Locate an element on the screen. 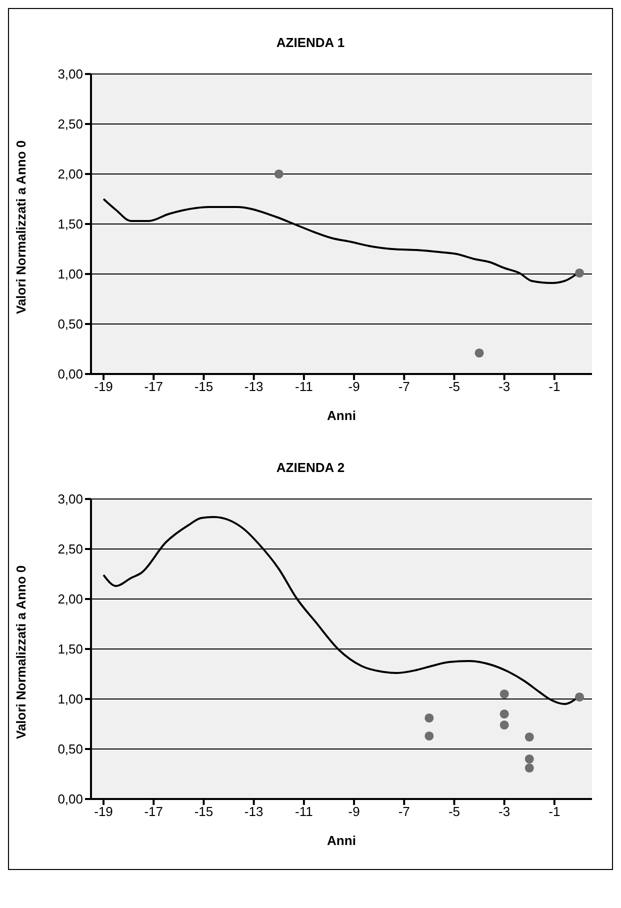 The width and height of the screenshot is (621, 908). chart-title: AZIENDA 2 is located at coordinates (310, 468).